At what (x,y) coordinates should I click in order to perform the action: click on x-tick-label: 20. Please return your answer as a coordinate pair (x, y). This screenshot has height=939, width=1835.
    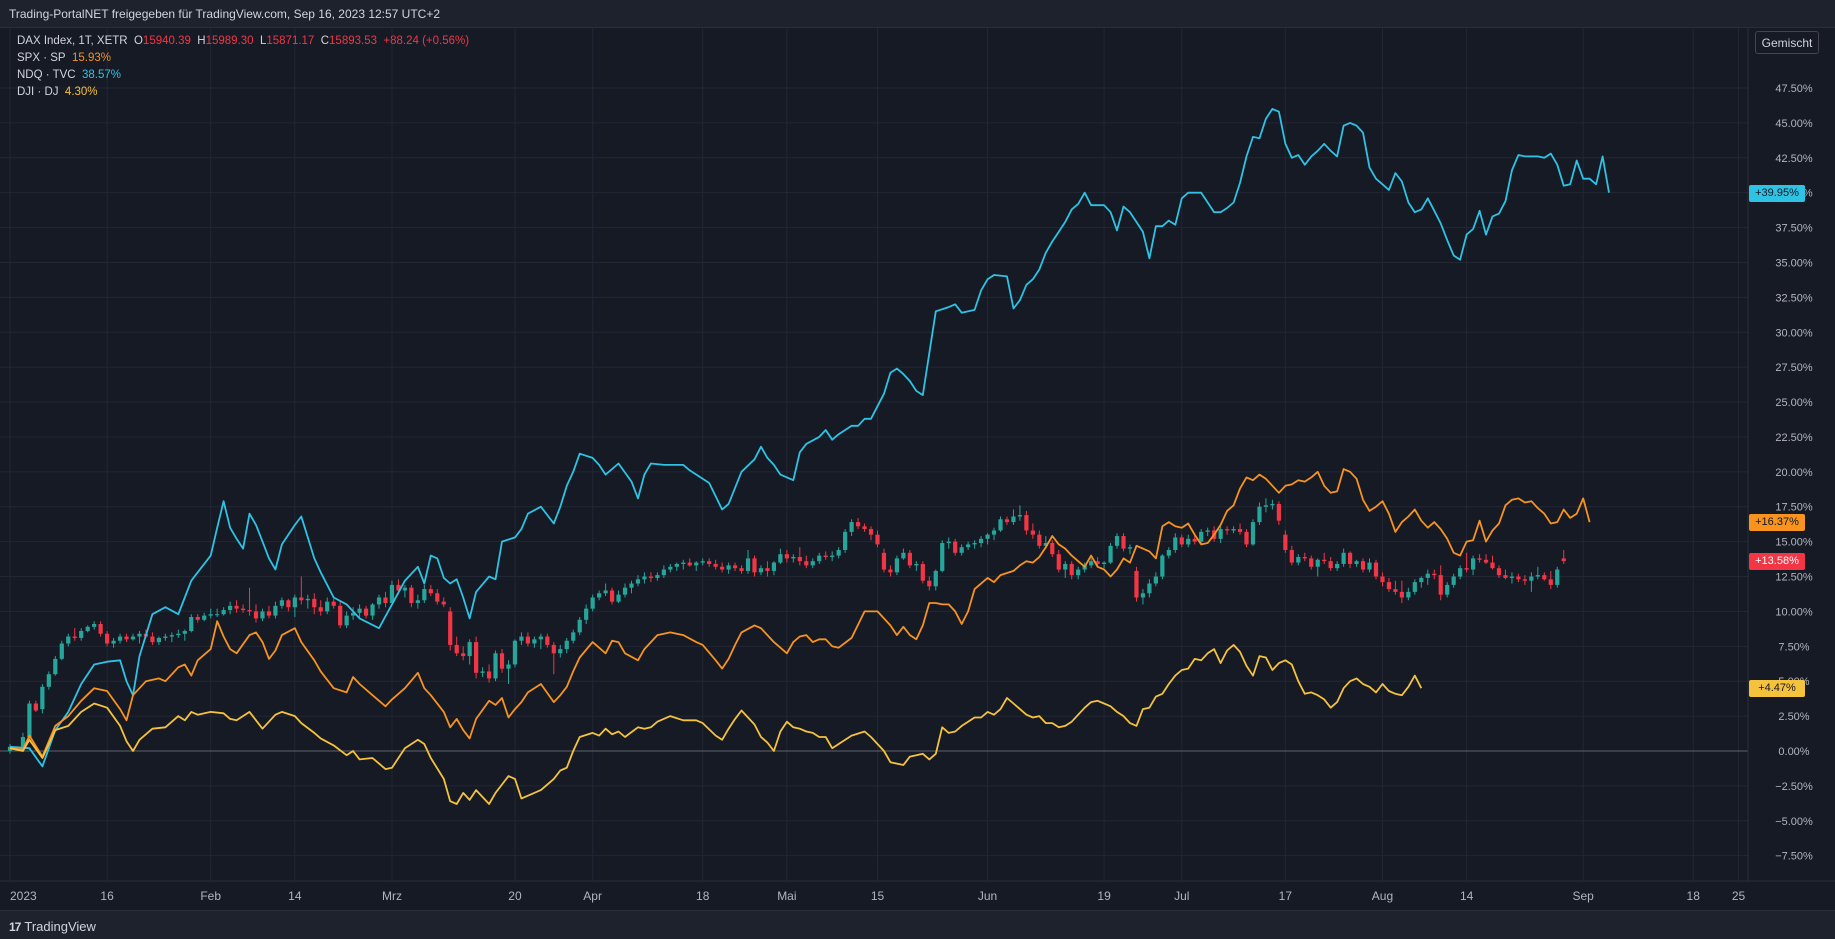
    Looking at the image, I should click on (515, 896).